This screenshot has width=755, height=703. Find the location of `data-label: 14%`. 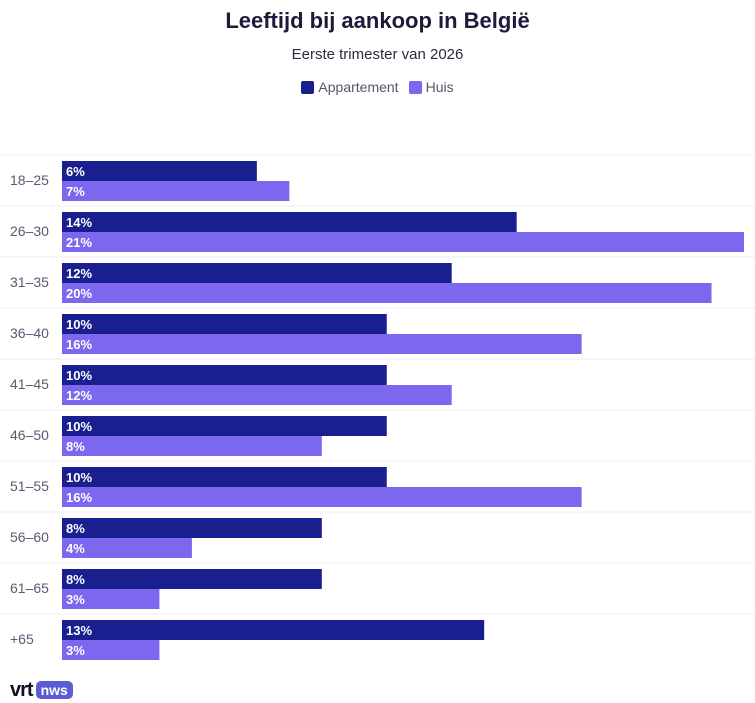

data-label: 14% is located at coordinates (79, 222).